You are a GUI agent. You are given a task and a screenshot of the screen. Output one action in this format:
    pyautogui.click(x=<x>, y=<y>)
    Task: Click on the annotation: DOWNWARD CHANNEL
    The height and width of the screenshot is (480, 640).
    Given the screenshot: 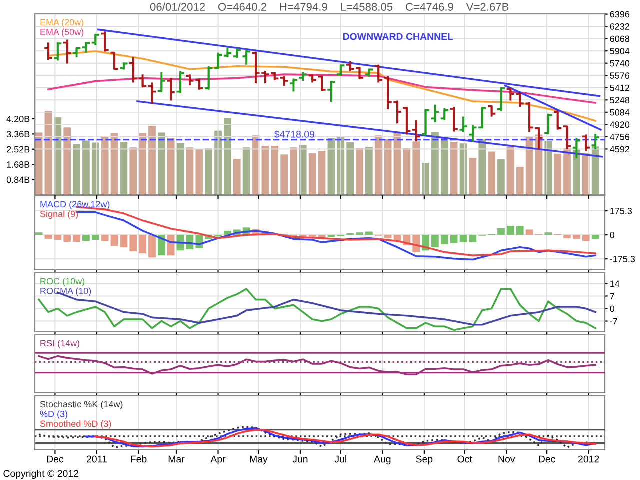 What is the action you would take?
    pyautogui.click(x=398, y=36)
    